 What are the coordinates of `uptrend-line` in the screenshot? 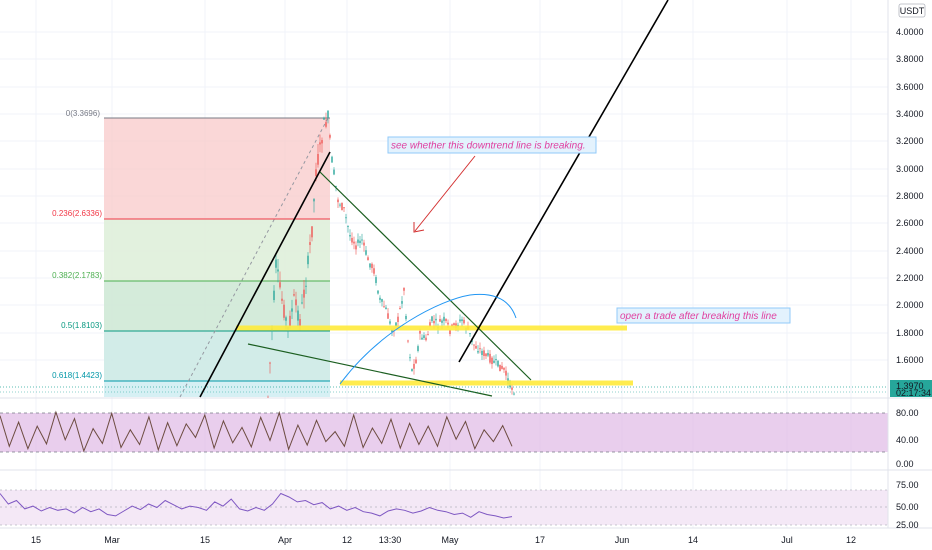 It's located at (265, 274).